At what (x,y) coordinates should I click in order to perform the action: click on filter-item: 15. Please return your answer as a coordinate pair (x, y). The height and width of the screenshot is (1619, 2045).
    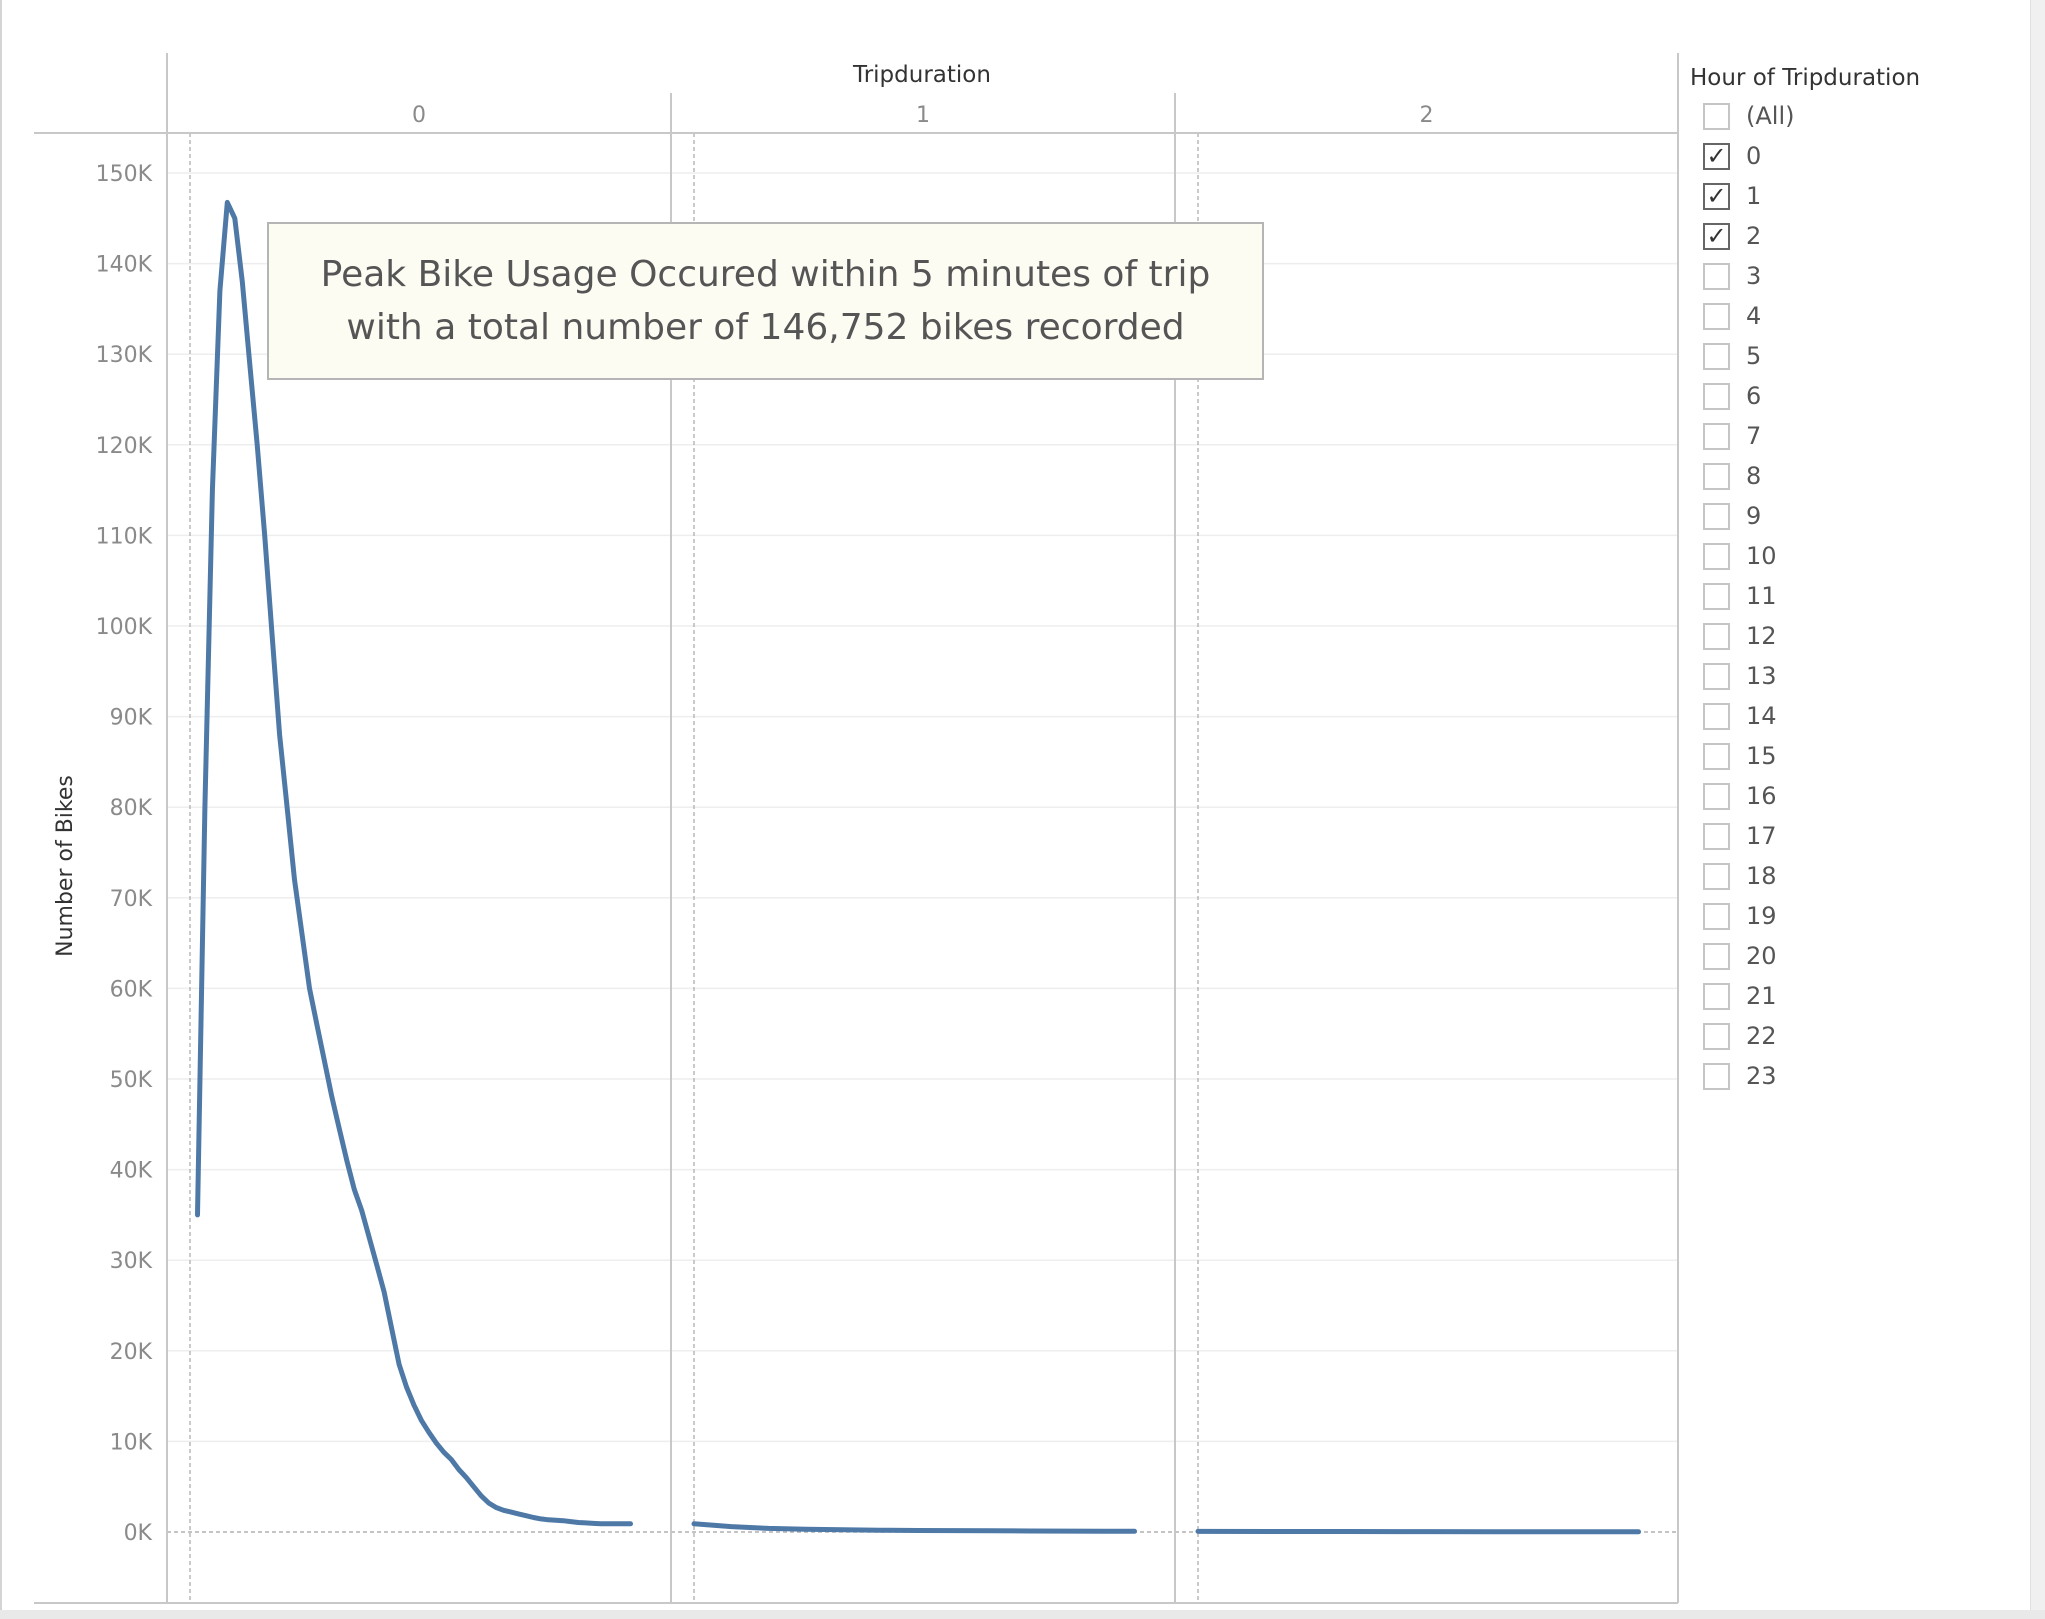
    Looking at the image, I should click on (1861, 756).